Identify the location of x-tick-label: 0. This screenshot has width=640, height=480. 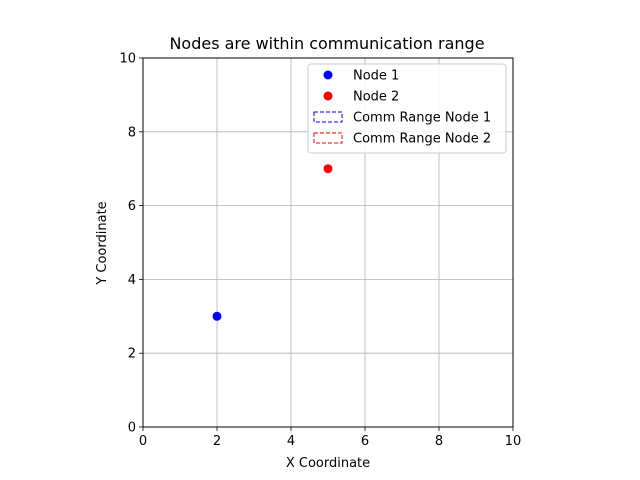
(143, 441).